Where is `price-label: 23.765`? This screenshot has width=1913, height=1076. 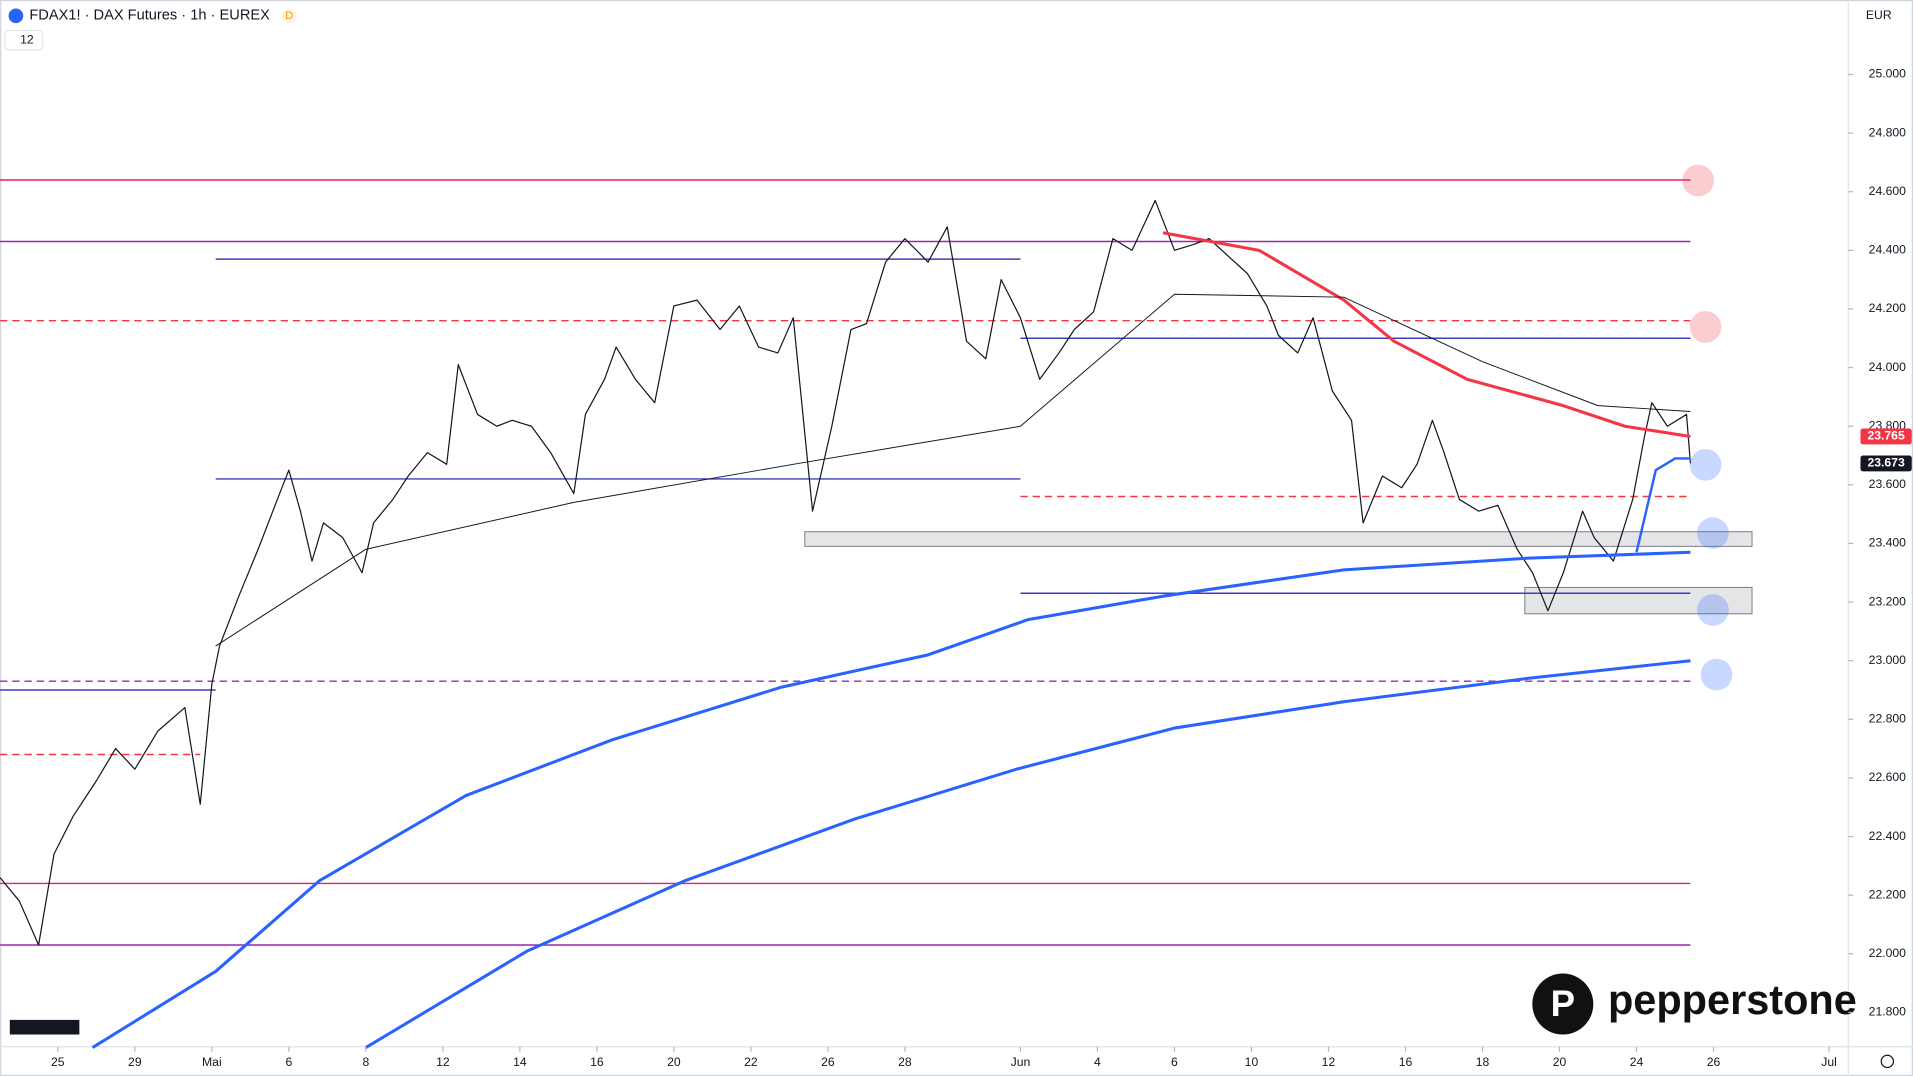
price-label: 23.765 is located at coordinates (1885, 436).